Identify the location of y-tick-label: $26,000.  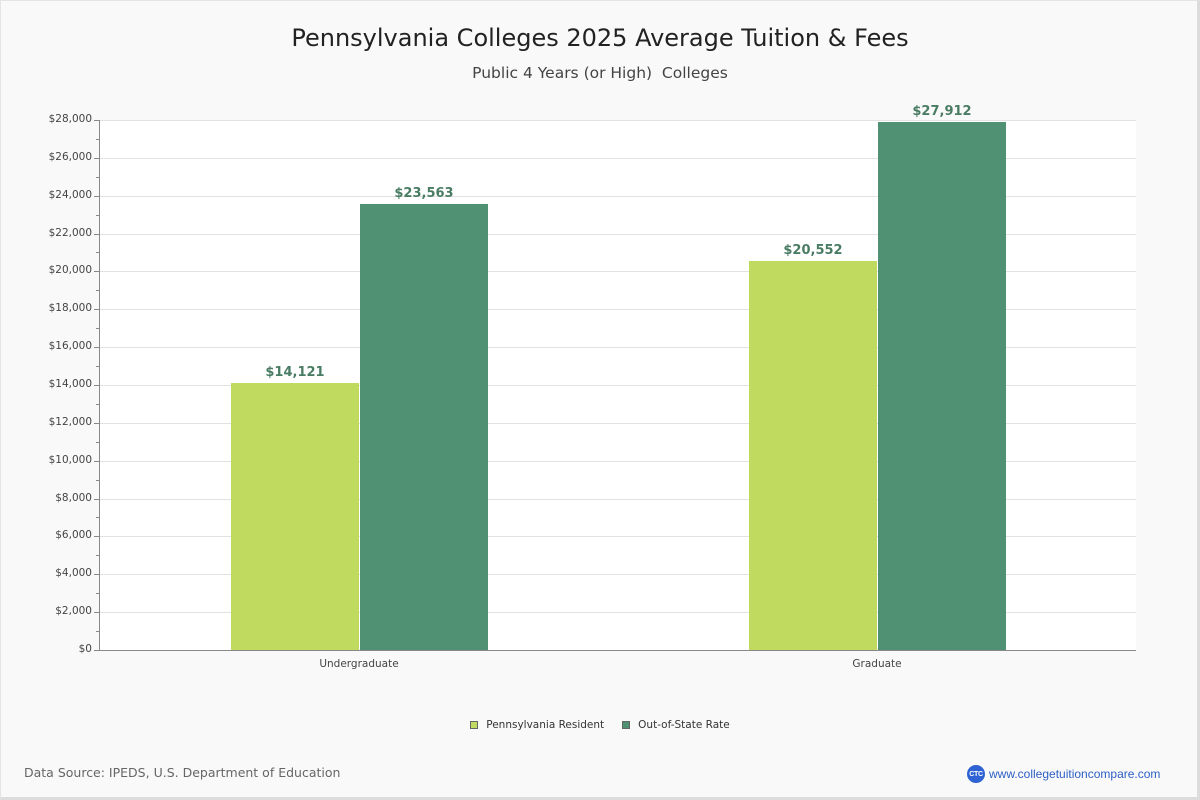
(70, 157).